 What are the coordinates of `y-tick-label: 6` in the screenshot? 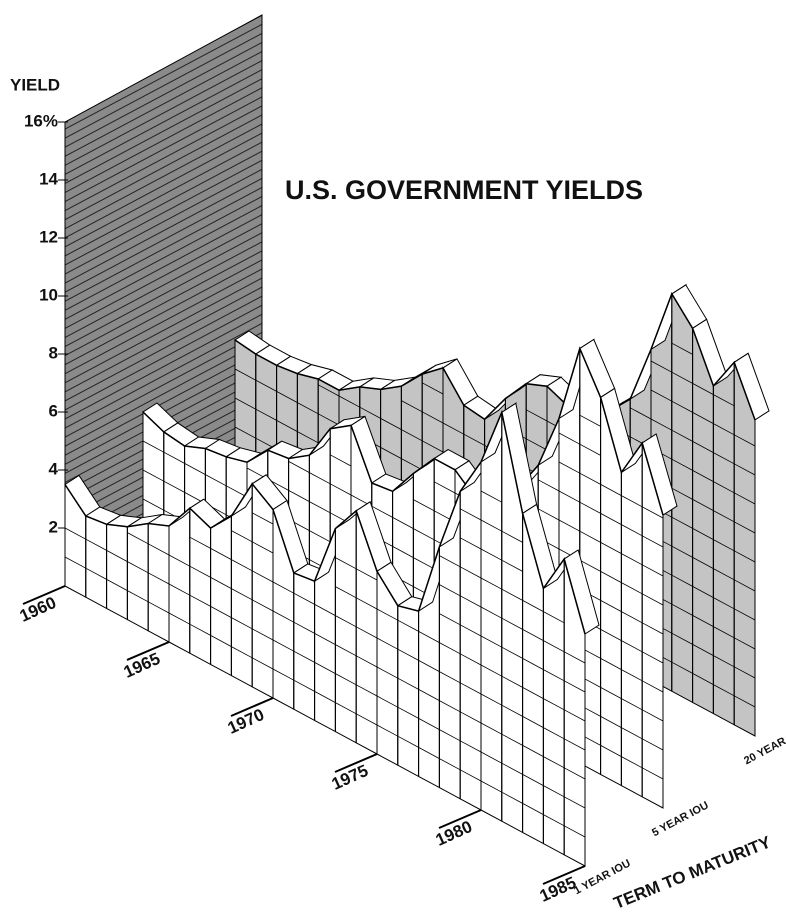 It's located at (53, 410).